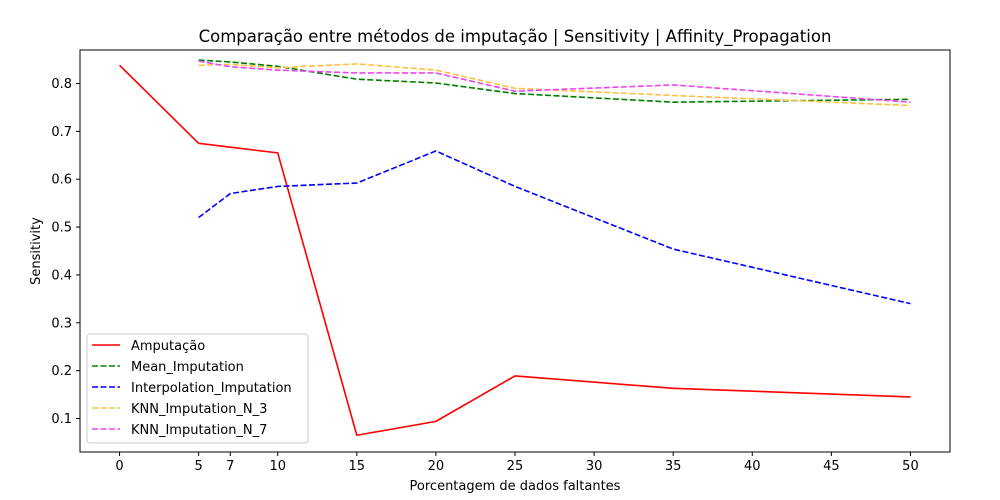  What do you see at coordinates (61, 84) in the screenshot?
I see `y-tick-label-7: 0.8` at bounding box center [61, 84].